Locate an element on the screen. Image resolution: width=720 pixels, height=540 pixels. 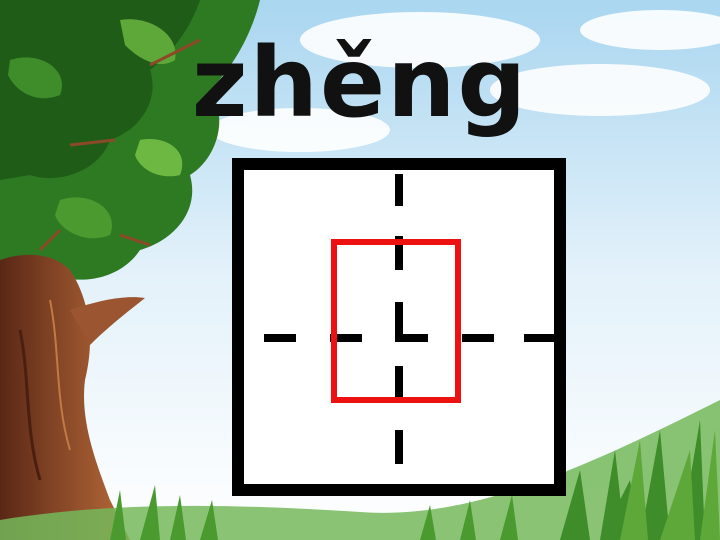
tree-branches is located at coordinates (119, 145).